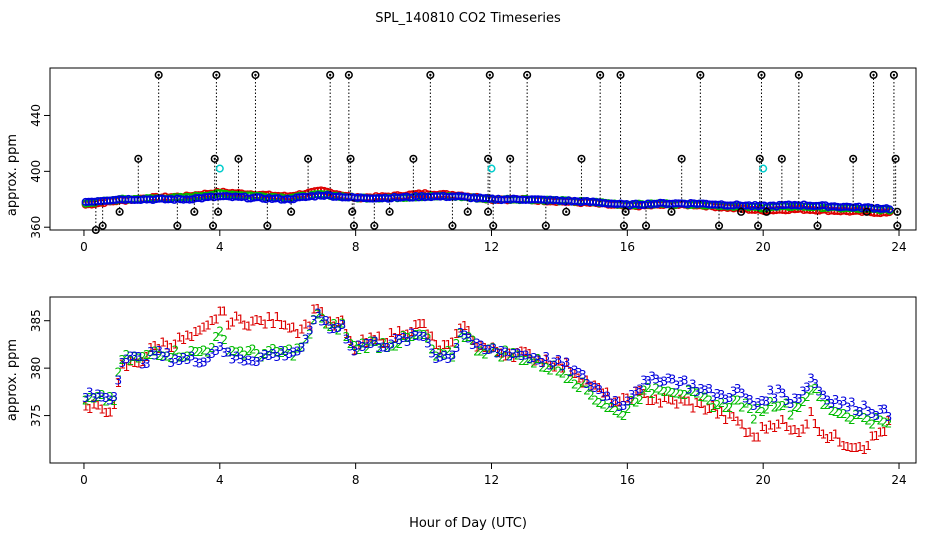 The width and height of the screenshot is (936, 540). What do you see at coordinates (220, 247) in the screenshot?
I see `x-tick-label: 4` at bounding box center [220, 247].